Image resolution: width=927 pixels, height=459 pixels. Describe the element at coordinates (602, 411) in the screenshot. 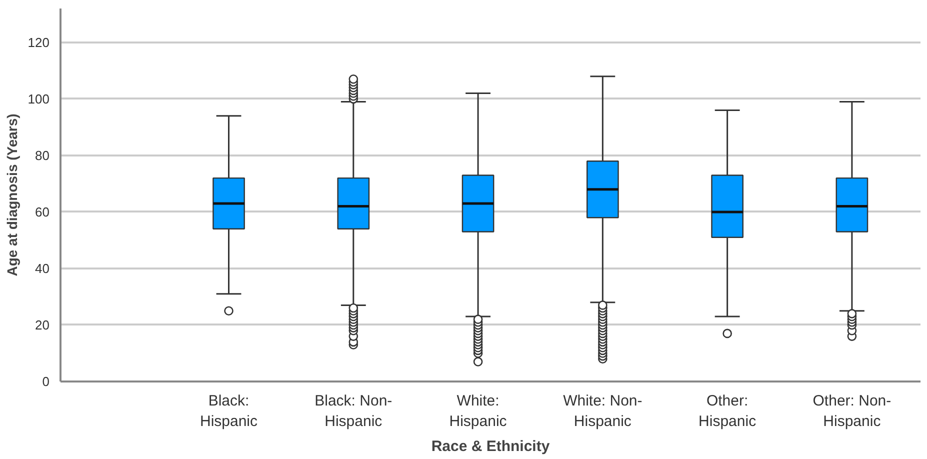

I see `x-tick-label: White: Non-Hispanic` at that location.